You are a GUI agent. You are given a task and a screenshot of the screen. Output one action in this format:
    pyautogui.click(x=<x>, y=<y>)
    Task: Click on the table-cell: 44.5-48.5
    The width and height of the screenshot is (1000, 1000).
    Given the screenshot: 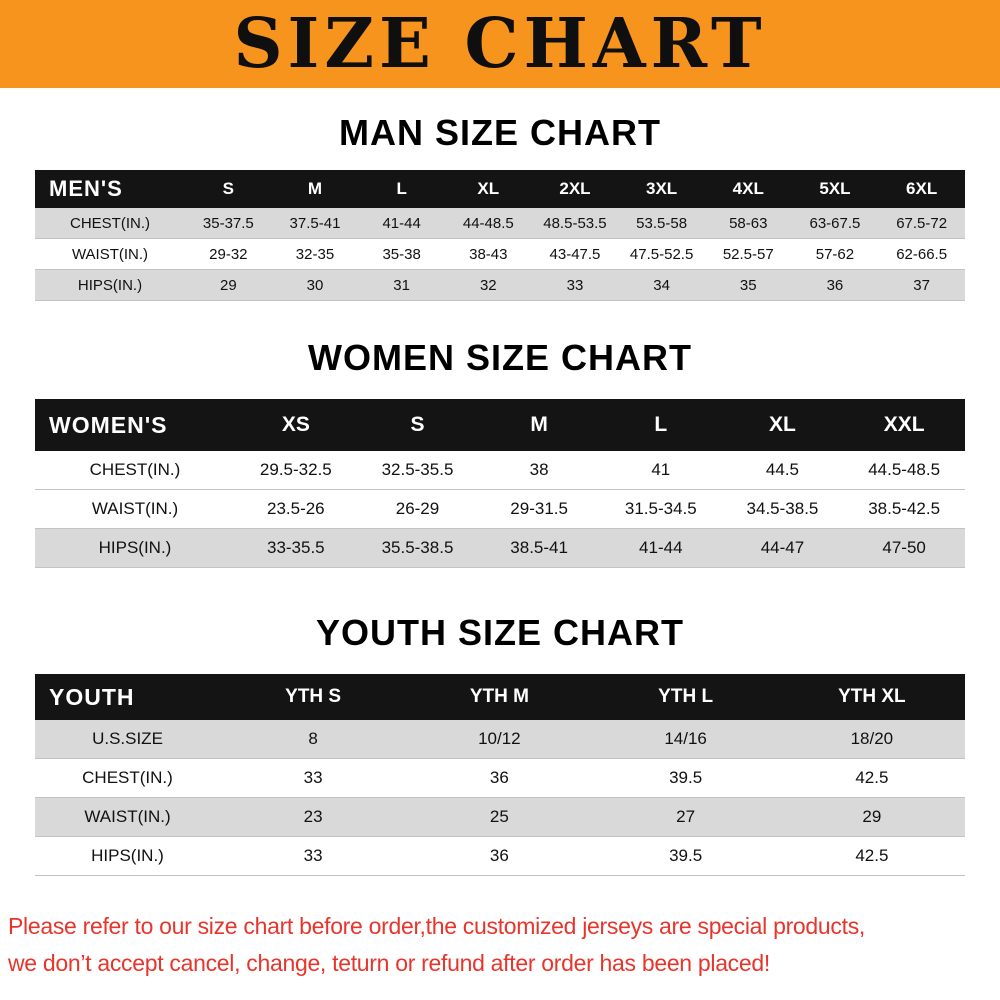 What is the action you would take?
    pyautogui.click(x=904, y=469)
    